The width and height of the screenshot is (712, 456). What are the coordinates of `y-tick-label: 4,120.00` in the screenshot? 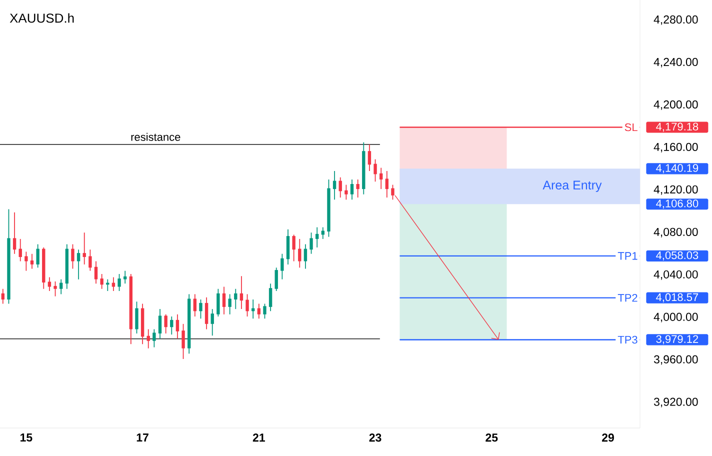 It's located at (676, 190).